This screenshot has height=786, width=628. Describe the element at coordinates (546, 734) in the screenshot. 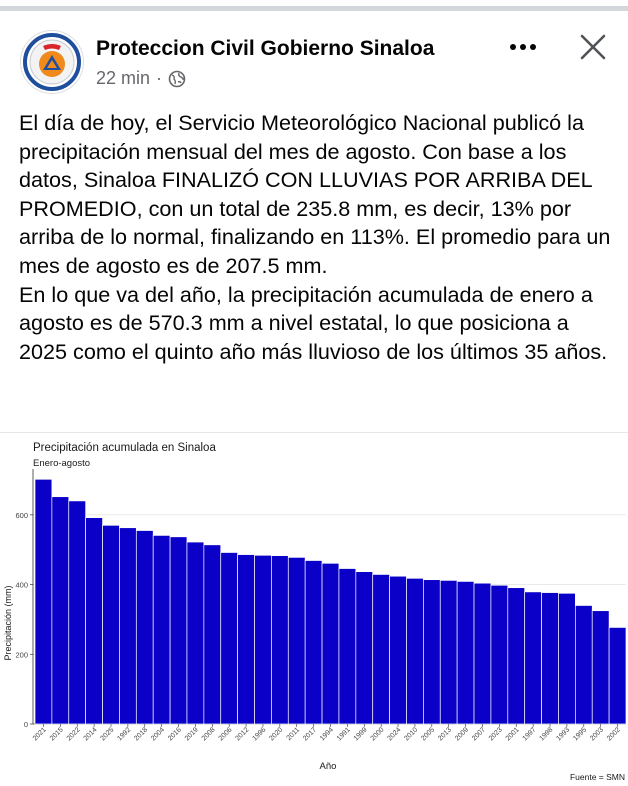

I see `chart-x-tick-label: 1998` at that location.